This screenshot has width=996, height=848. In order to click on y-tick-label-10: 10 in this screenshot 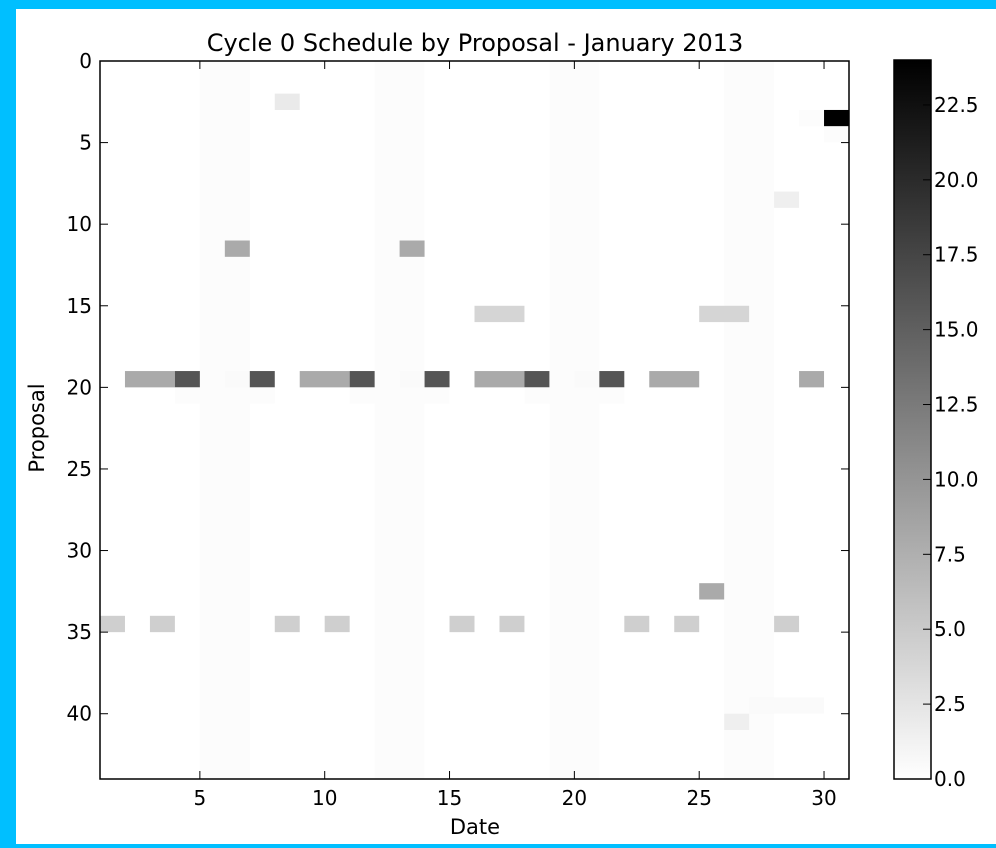, I will do `click(79, 224)`.